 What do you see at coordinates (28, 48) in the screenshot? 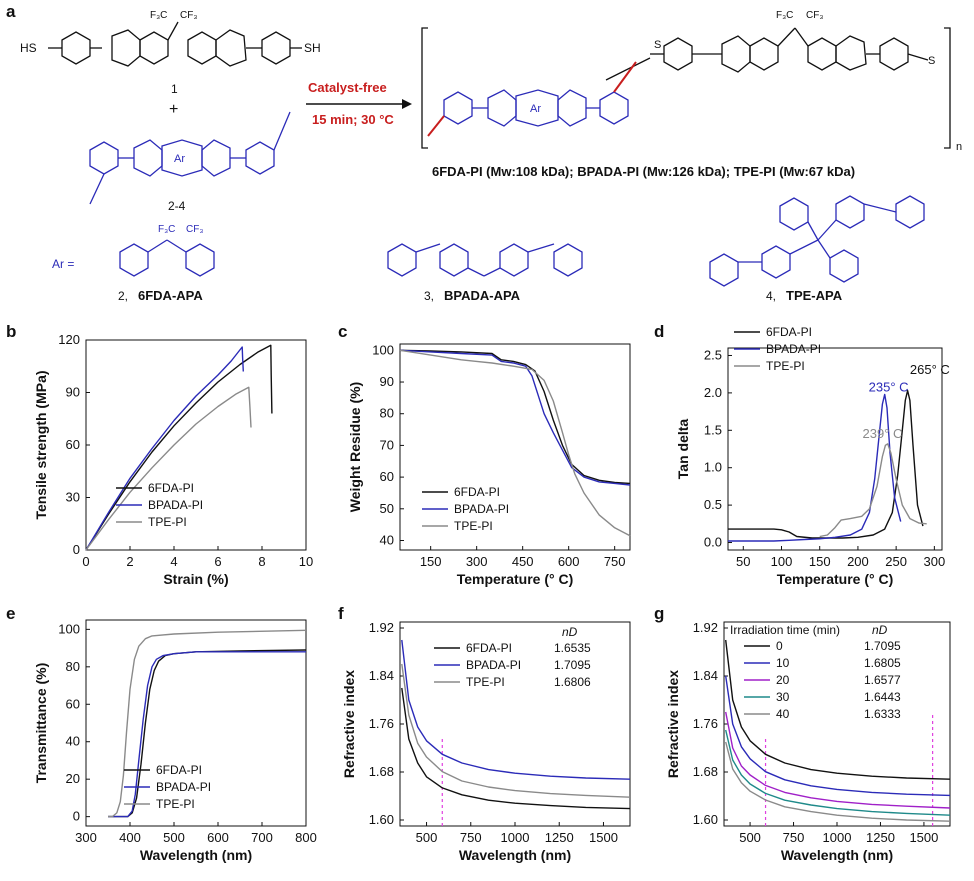
I see `thiol-left: HS` at bounding box center [28, 48].